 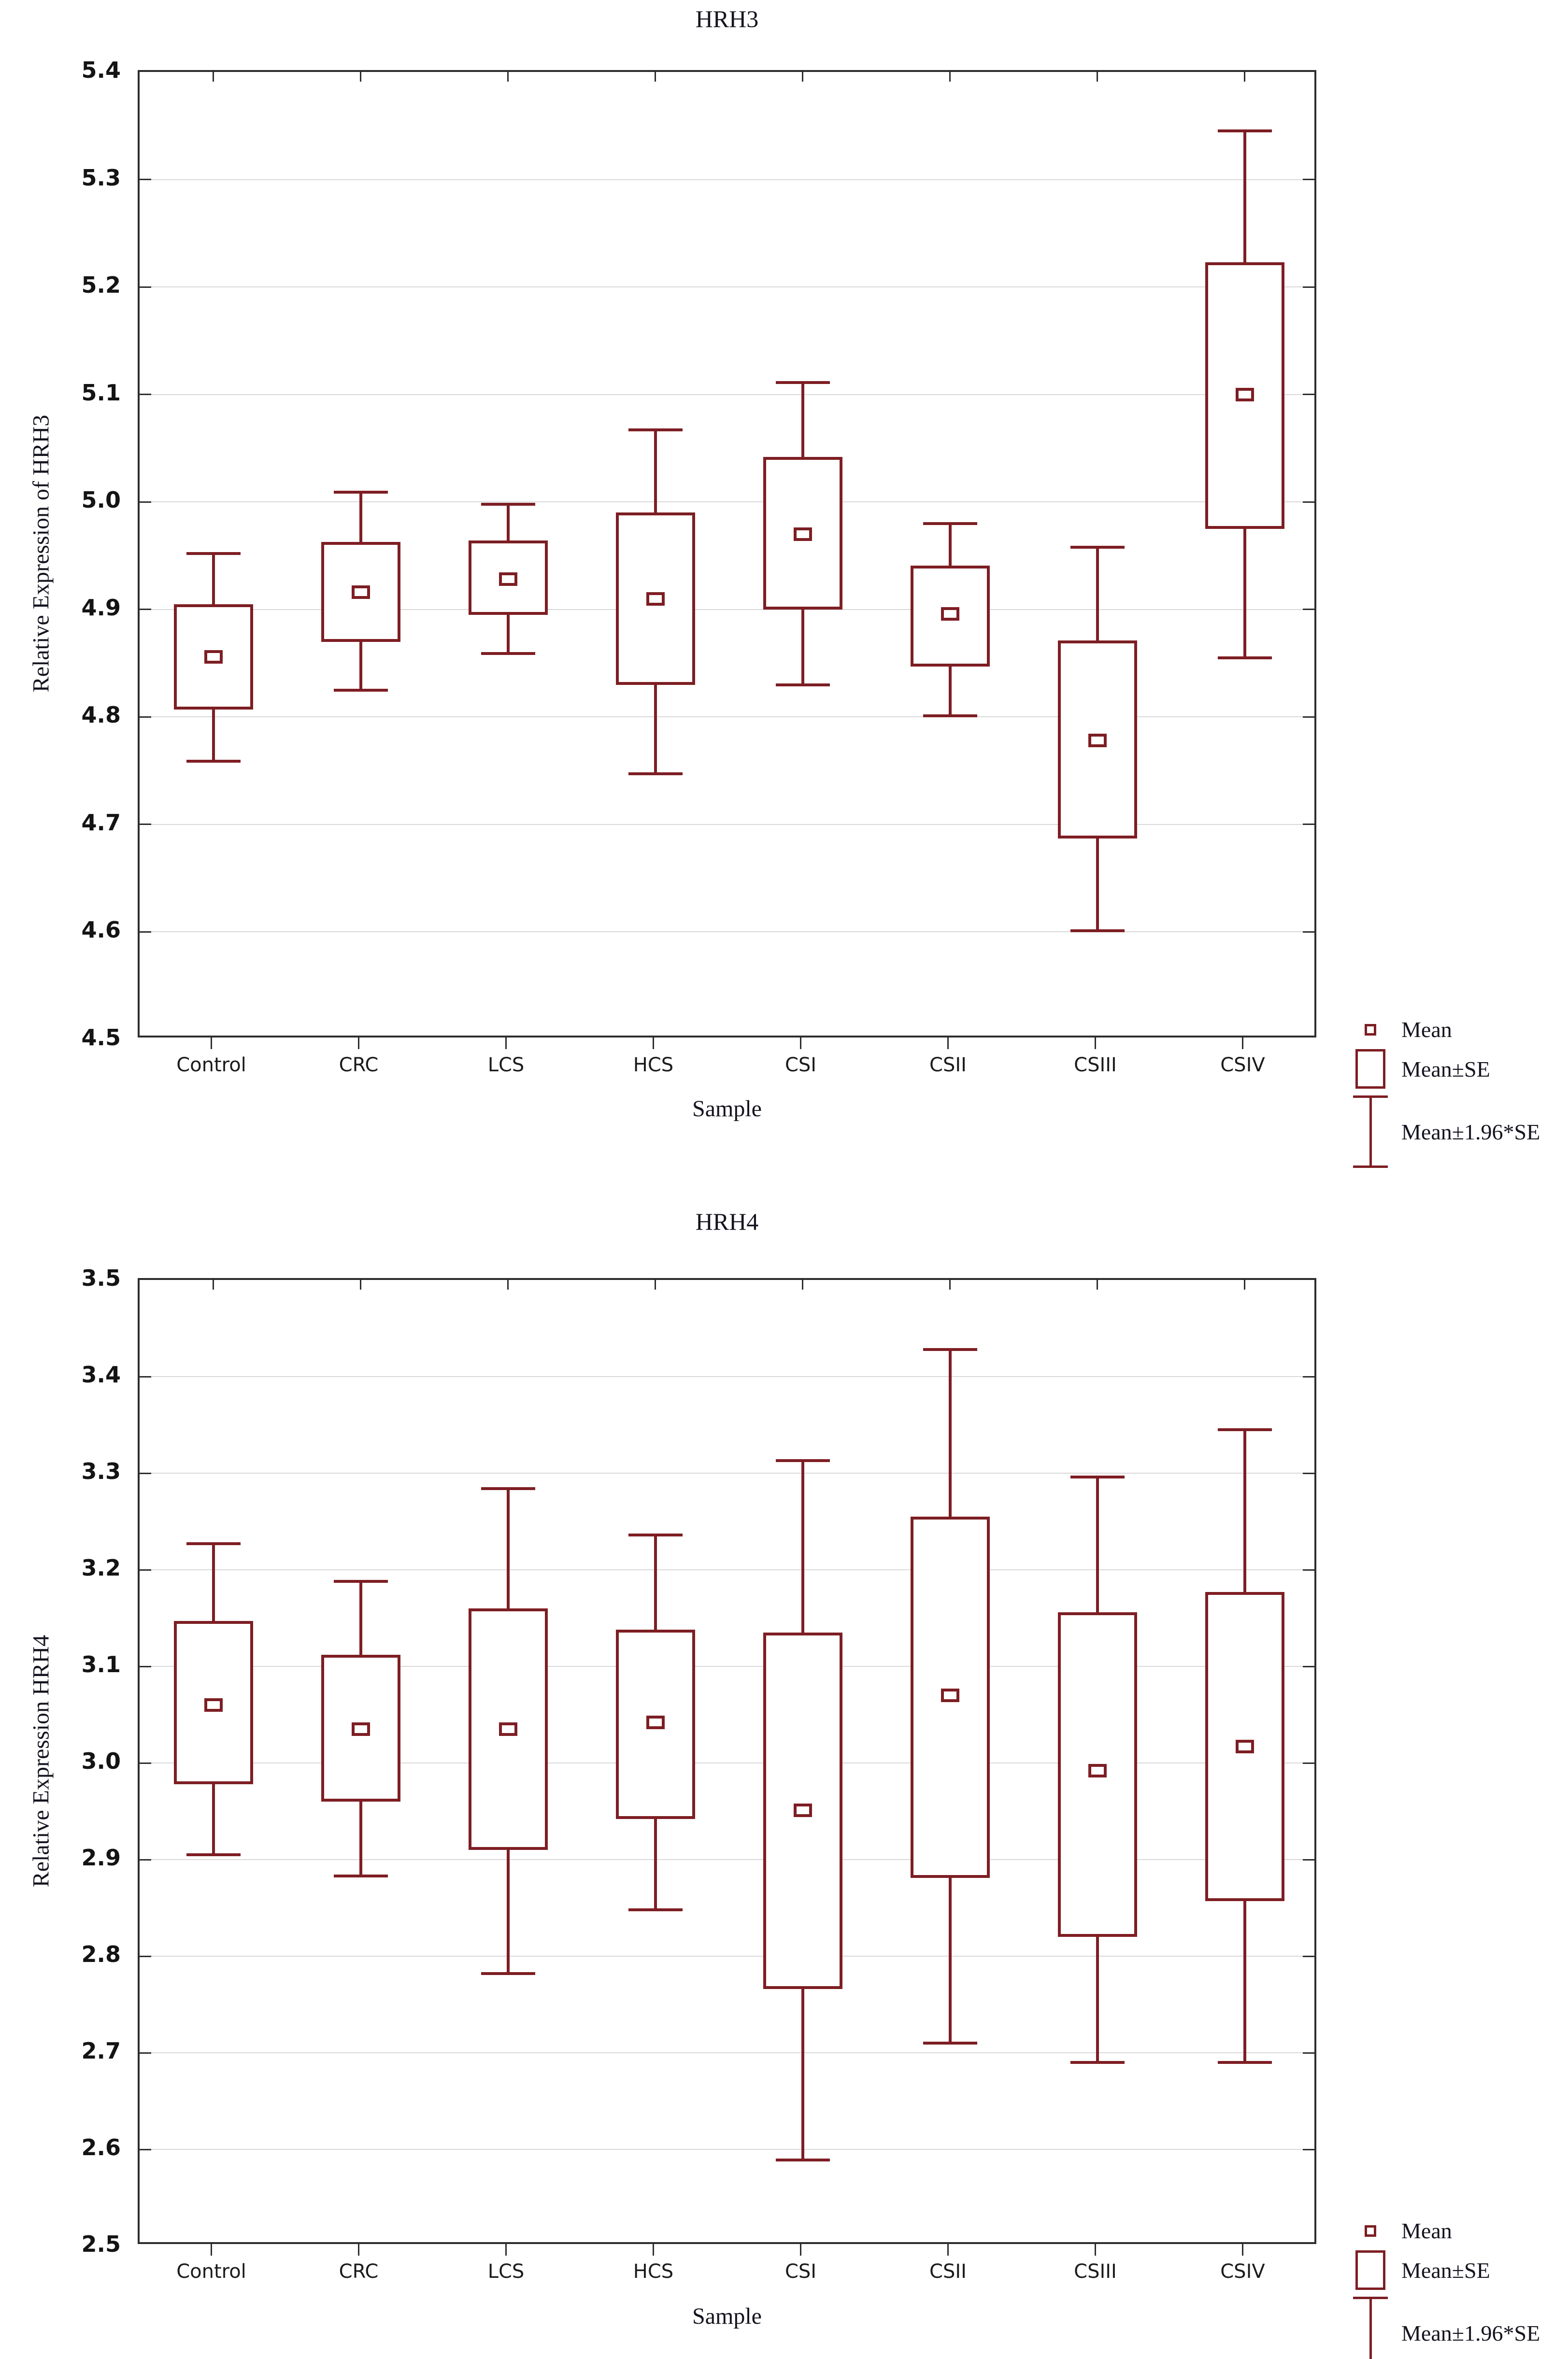 I want to click on se-box, so click(x=1097, y=1774).